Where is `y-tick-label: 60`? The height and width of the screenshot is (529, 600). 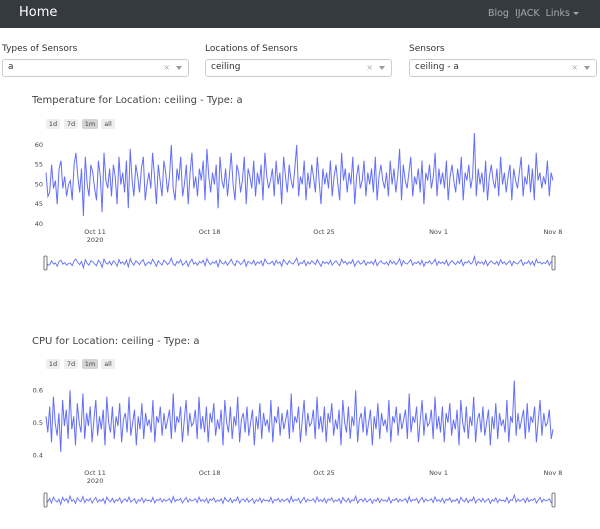
y-tick-label: 60 is located at coordinates (39, 145).